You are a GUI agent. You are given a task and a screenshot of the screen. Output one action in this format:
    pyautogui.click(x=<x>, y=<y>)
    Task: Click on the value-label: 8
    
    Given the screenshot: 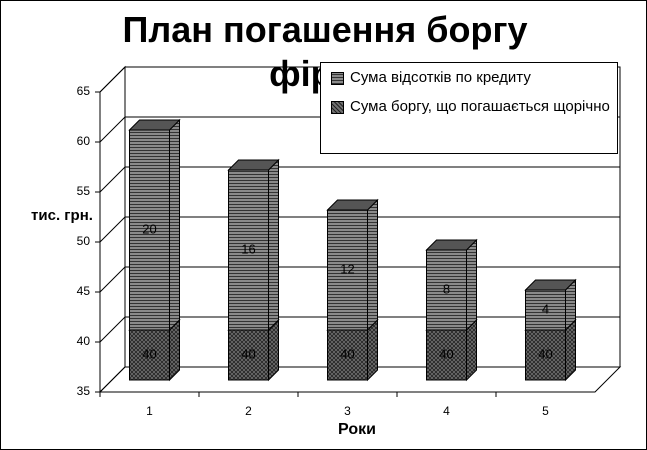 What is the action you would take?
    pyautogui.click(x=446, y=288)
    